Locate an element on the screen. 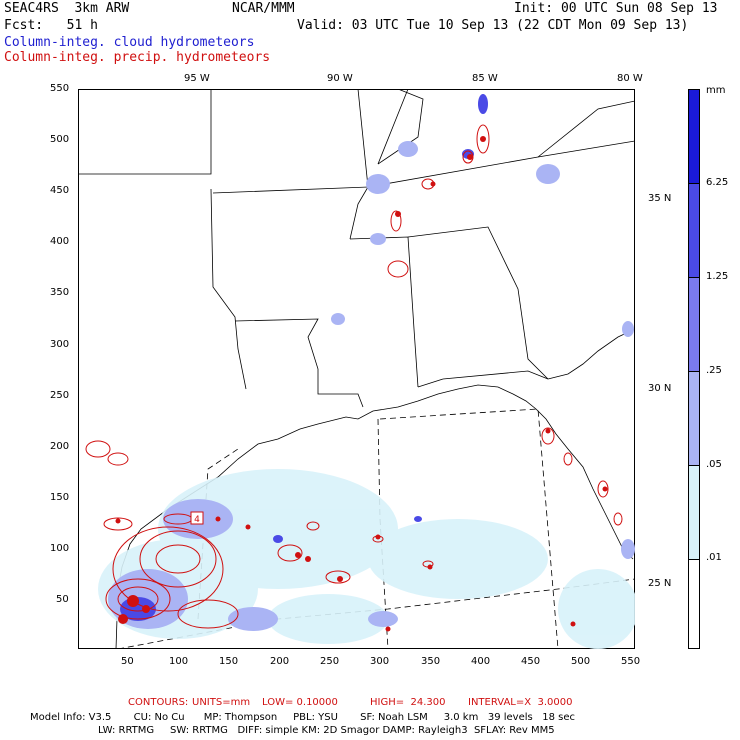 The width and height of the screenshot is (740, 740). field-cloud-label: Column-integ. cloud hydrometeors is located at coordinates (129, 42).